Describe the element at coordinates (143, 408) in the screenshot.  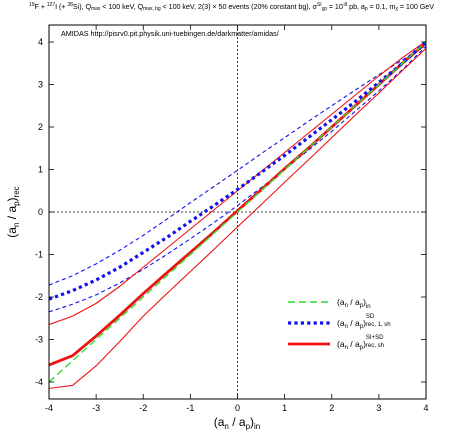
I see `x-tick-label: -2` at that location.